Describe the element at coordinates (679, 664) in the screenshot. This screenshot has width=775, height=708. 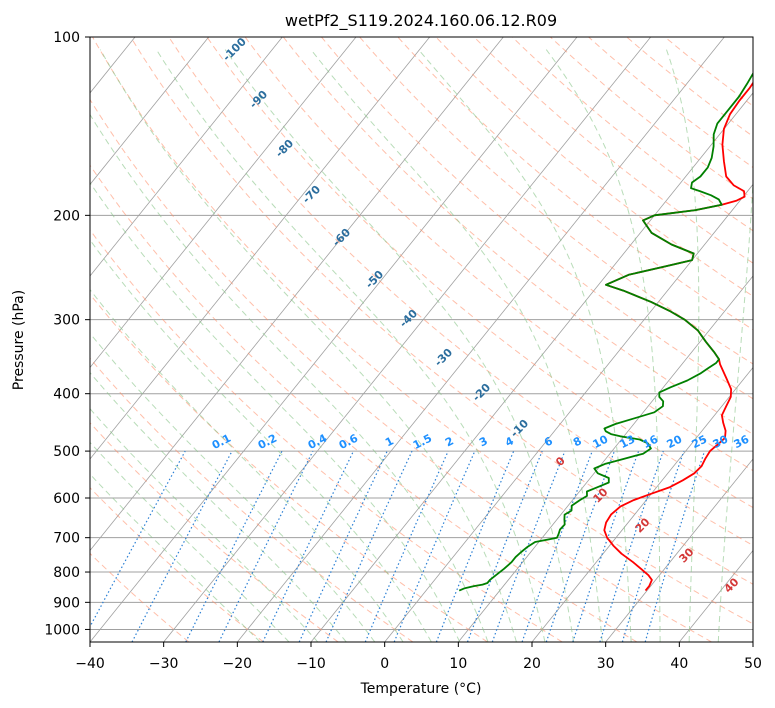
I see `x-tick-label: 40` at that location.